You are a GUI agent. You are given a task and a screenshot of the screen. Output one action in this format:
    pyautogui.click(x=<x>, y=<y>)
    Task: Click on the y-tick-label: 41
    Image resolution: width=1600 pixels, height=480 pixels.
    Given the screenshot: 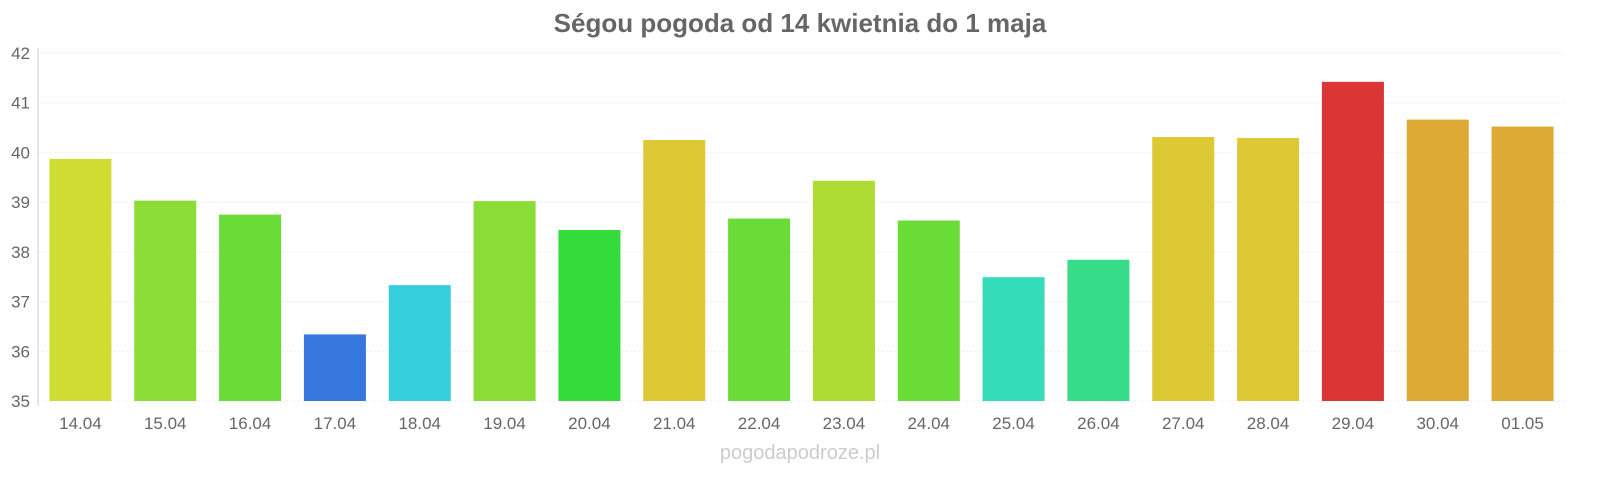 What is the action you would take?
    pyautogui.click(x=20, y=103)
    